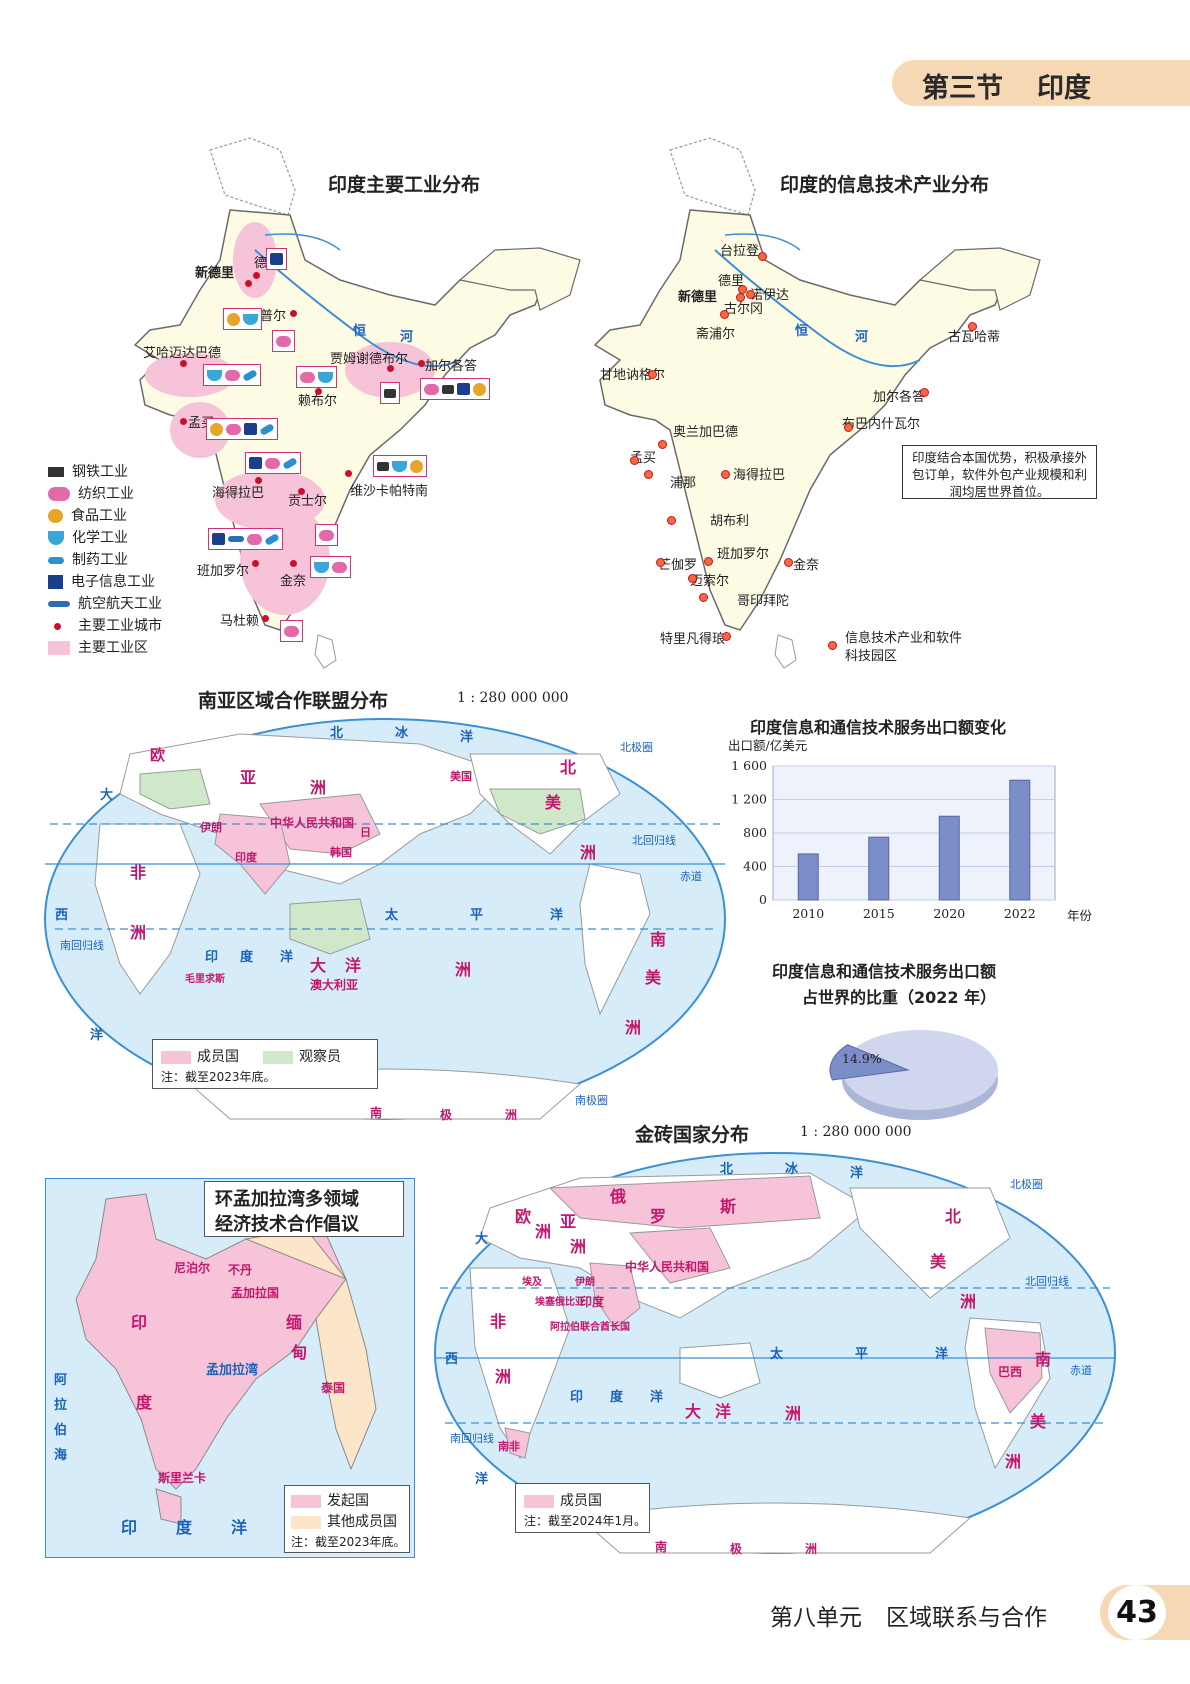 The image size is (1190, 1684). What do you see at coordinates (652, 374) in the screenshot?
I see `it-dot-gandhinagar` at bounding box center [652, 374].